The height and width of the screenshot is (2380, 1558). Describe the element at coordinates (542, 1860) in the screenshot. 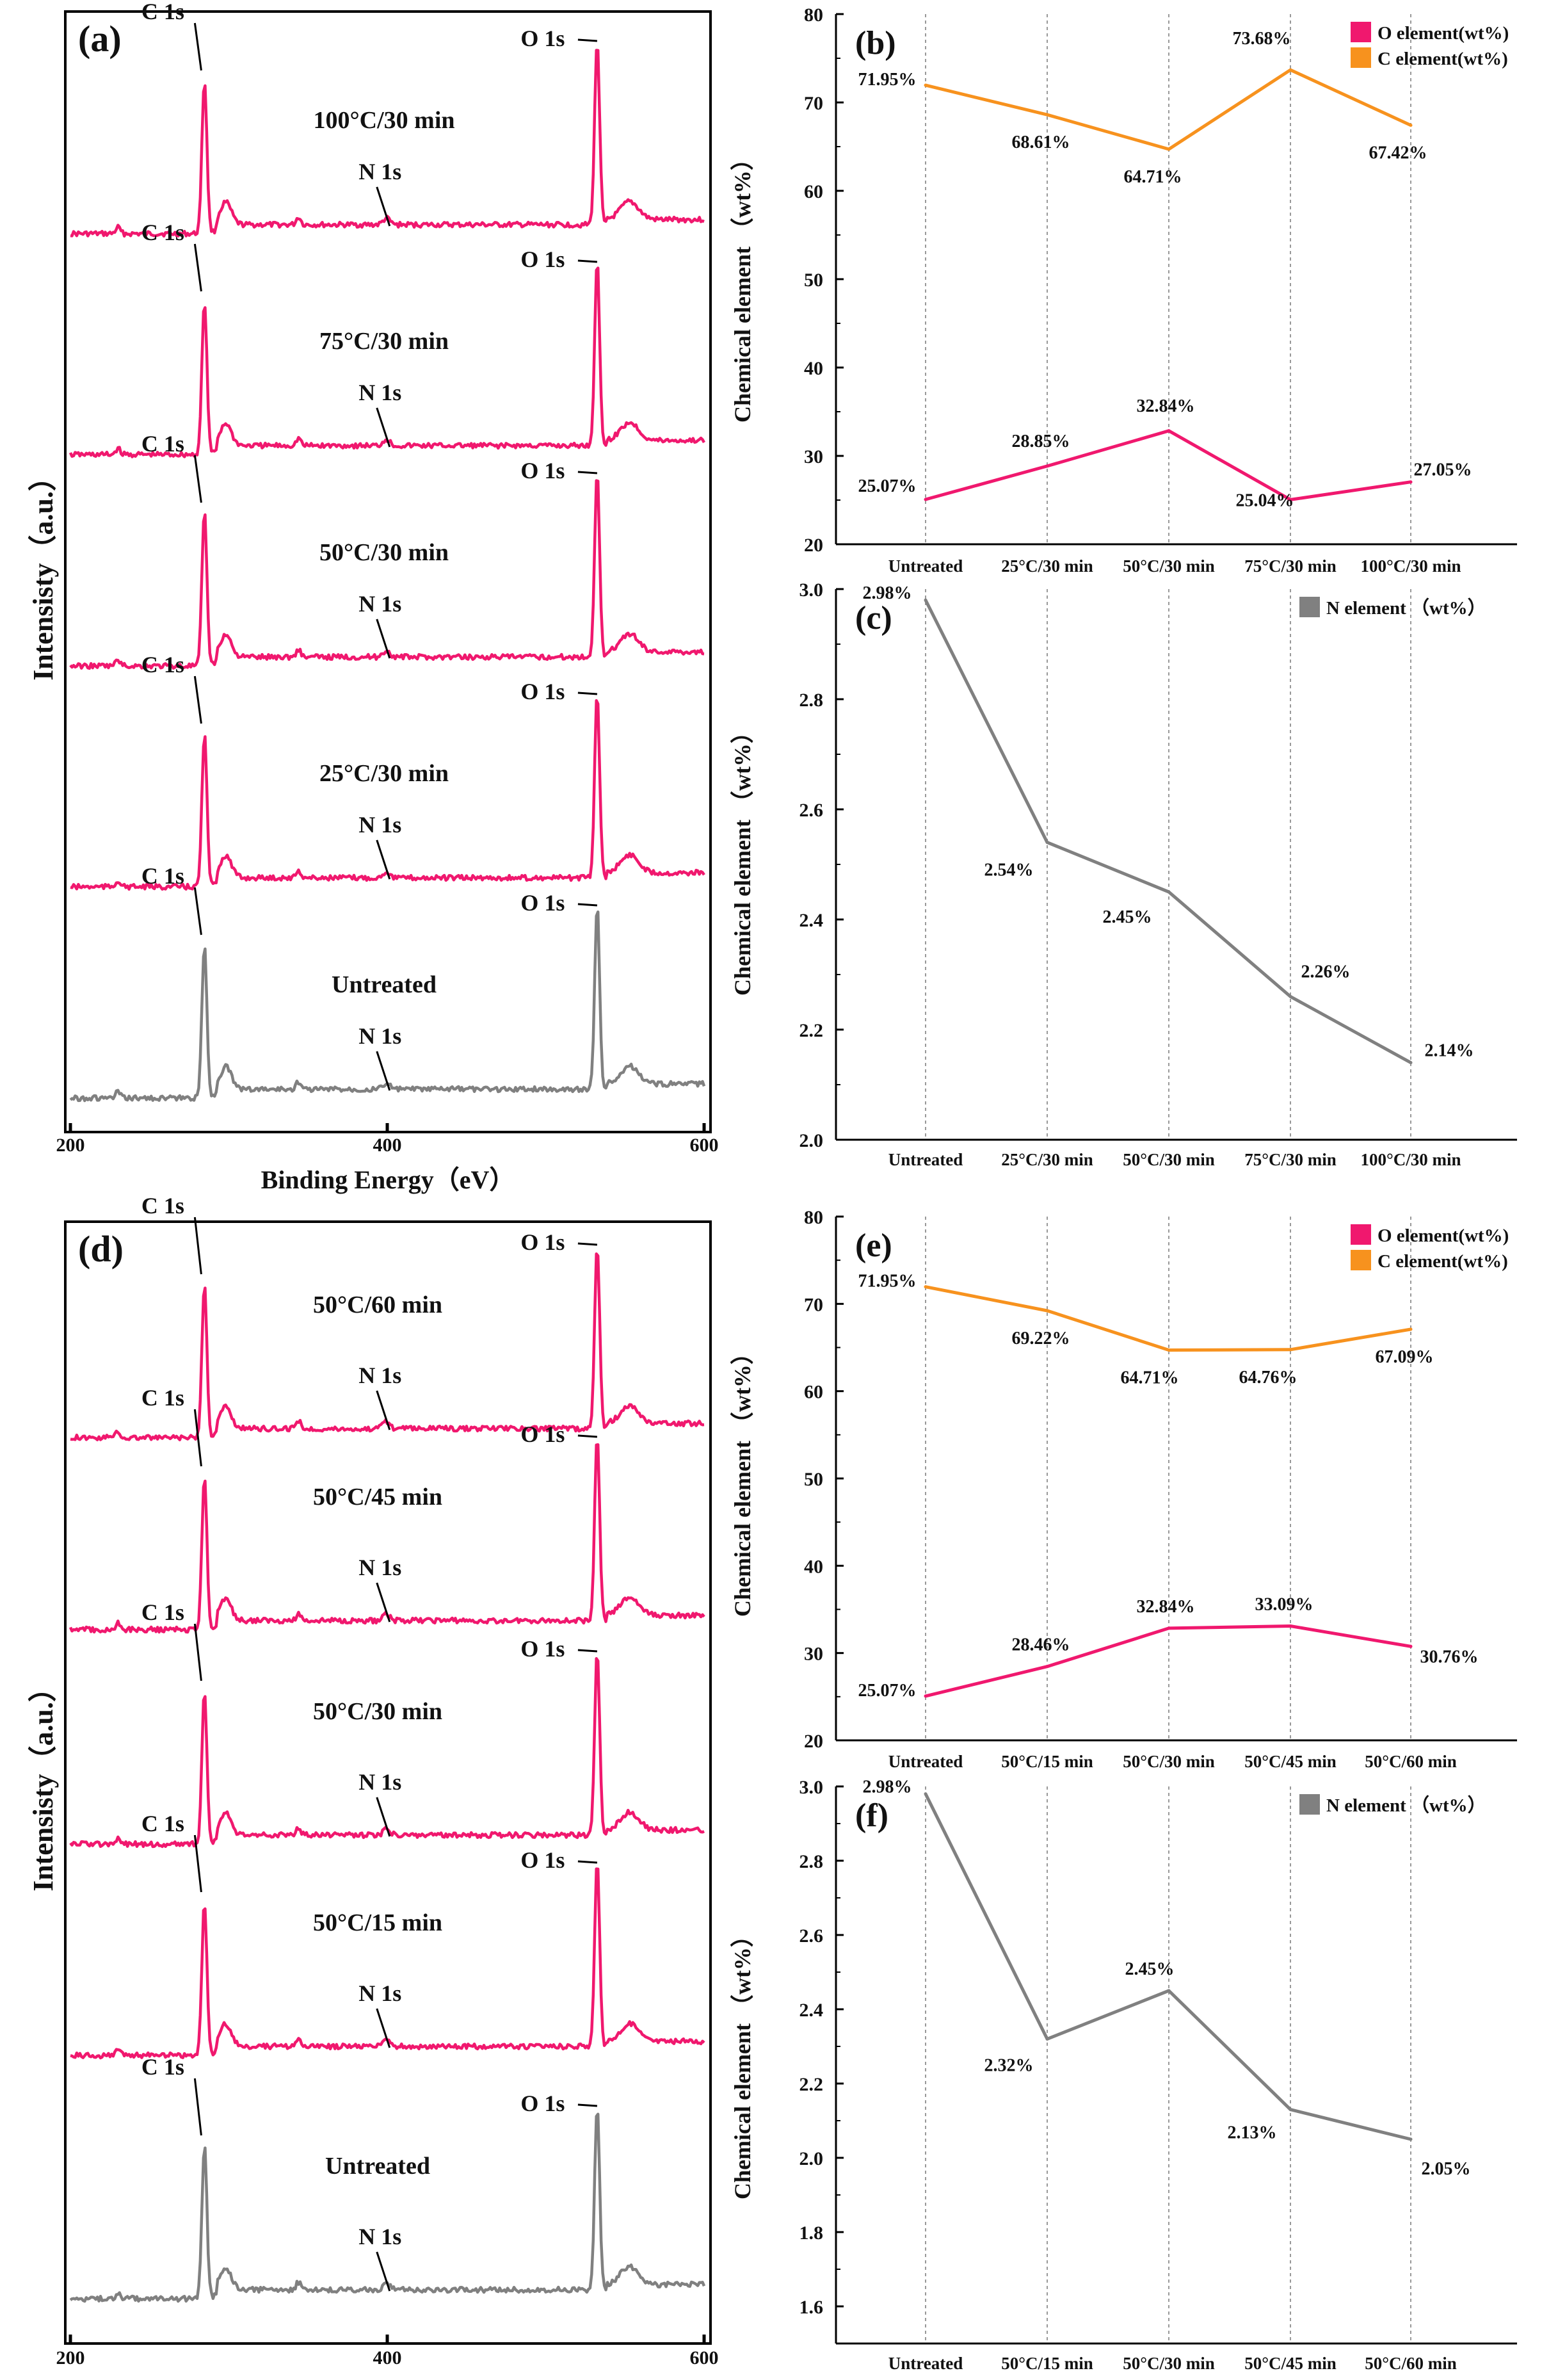

I see `peak-label-o1s-d-3: O 1s` at that location.